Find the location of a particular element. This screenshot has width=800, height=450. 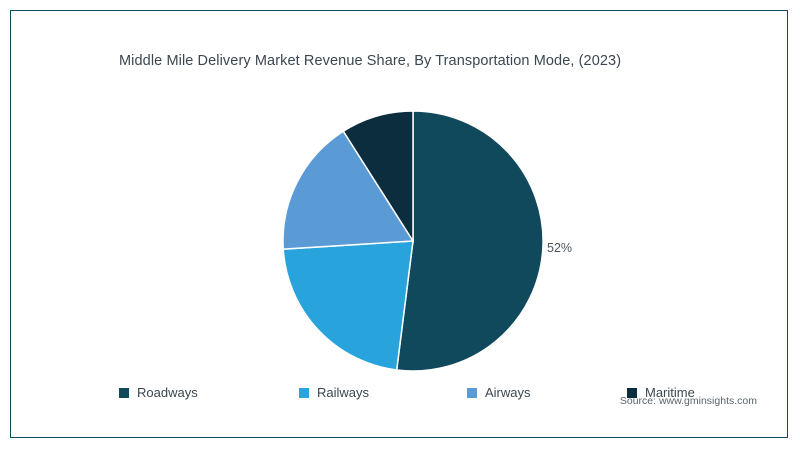

slice-value-label: 52% is located at coordinates (560, 248).